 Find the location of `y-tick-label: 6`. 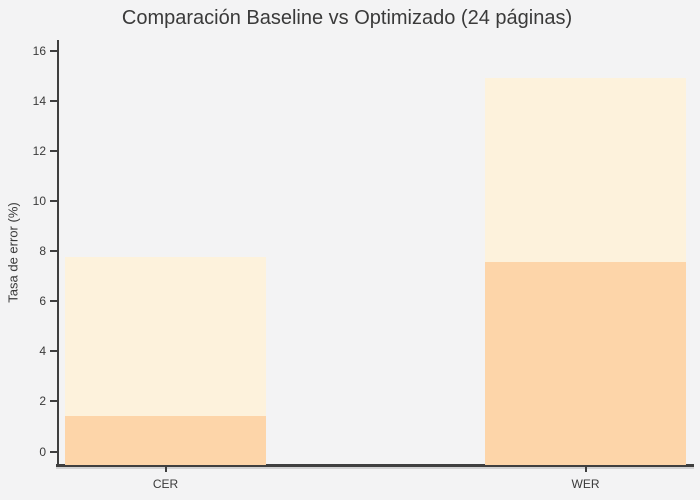

y-tick-label: 6 is located at coordinates (42, 301).